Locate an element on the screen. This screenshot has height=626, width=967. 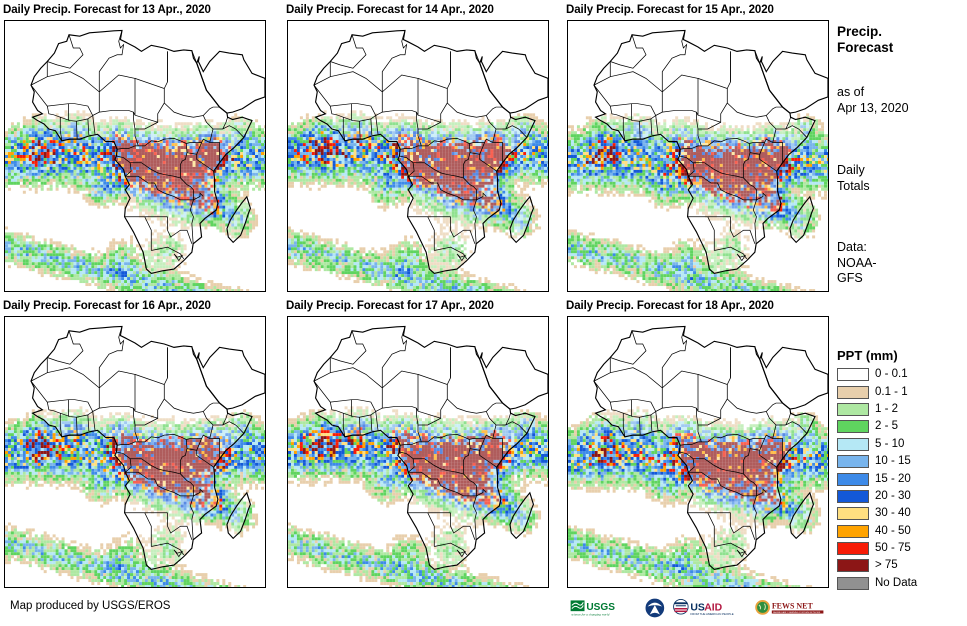
panel-title: Daily Precip. Forecast for 13 Apr., 2020 is located at coordinates (134, 11).